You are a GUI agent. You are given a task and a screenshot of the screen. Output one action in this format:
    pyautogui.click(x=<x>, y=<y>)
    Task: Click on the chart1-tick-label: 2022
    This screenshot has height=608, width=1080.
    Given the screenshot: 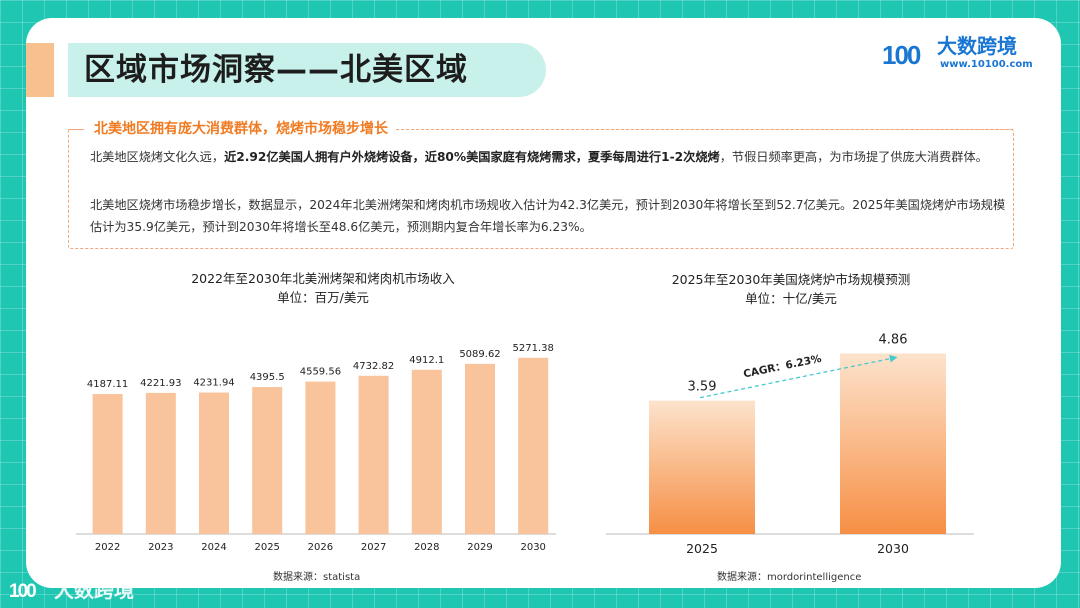 What is the action you would take?
    pyautogui.click(x=107, y=547)
    